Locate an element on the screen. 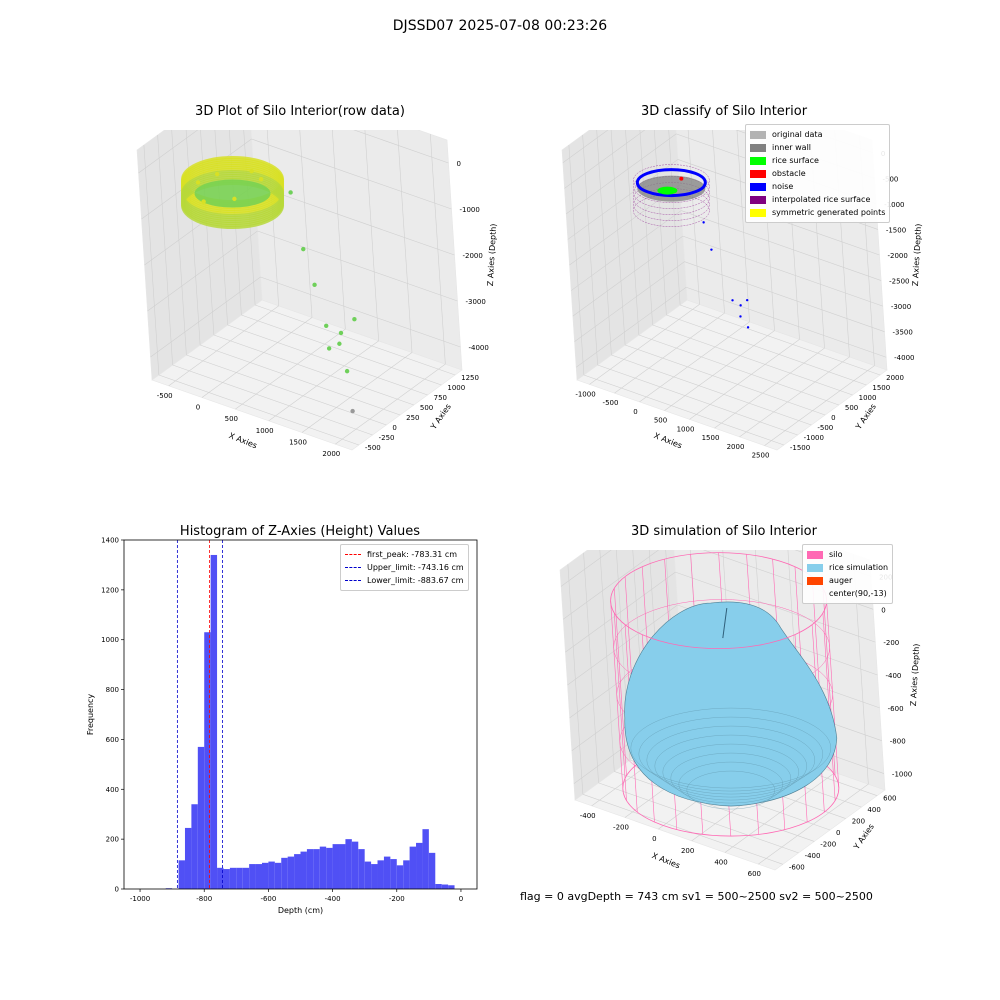 This screenshot has width=1000, height=1000. p1-y-tick: 750 is located at coordinates (440, 398).